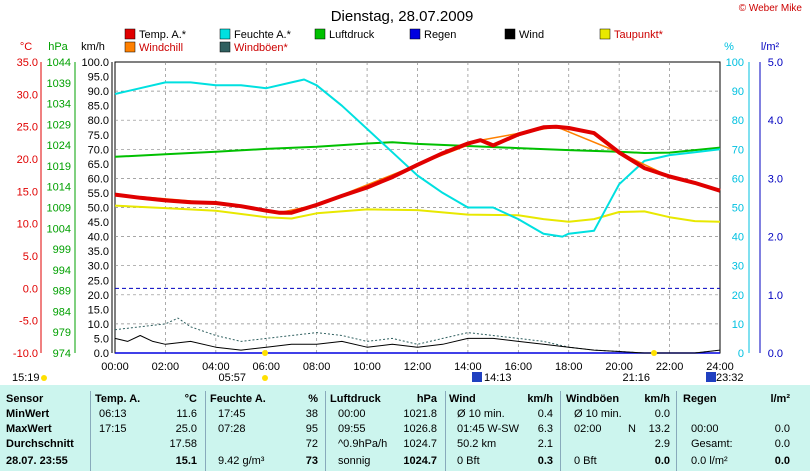 The image size is (810, 471). Describe the element at coordinates (27, 160) in the screenshot. I see `temp-tick-label: 20.0` at that location.